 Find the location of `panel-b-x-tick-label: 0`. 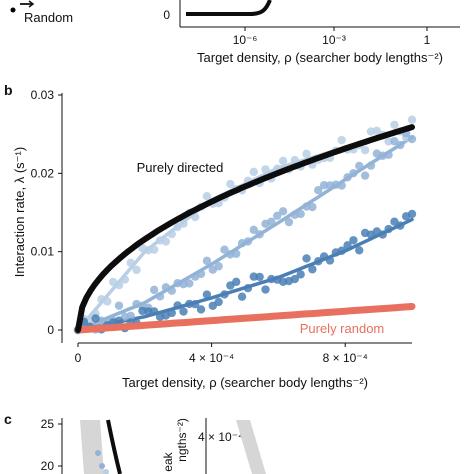

panel-b-x-tick-label: 0 is located at coordinates (78, 358).